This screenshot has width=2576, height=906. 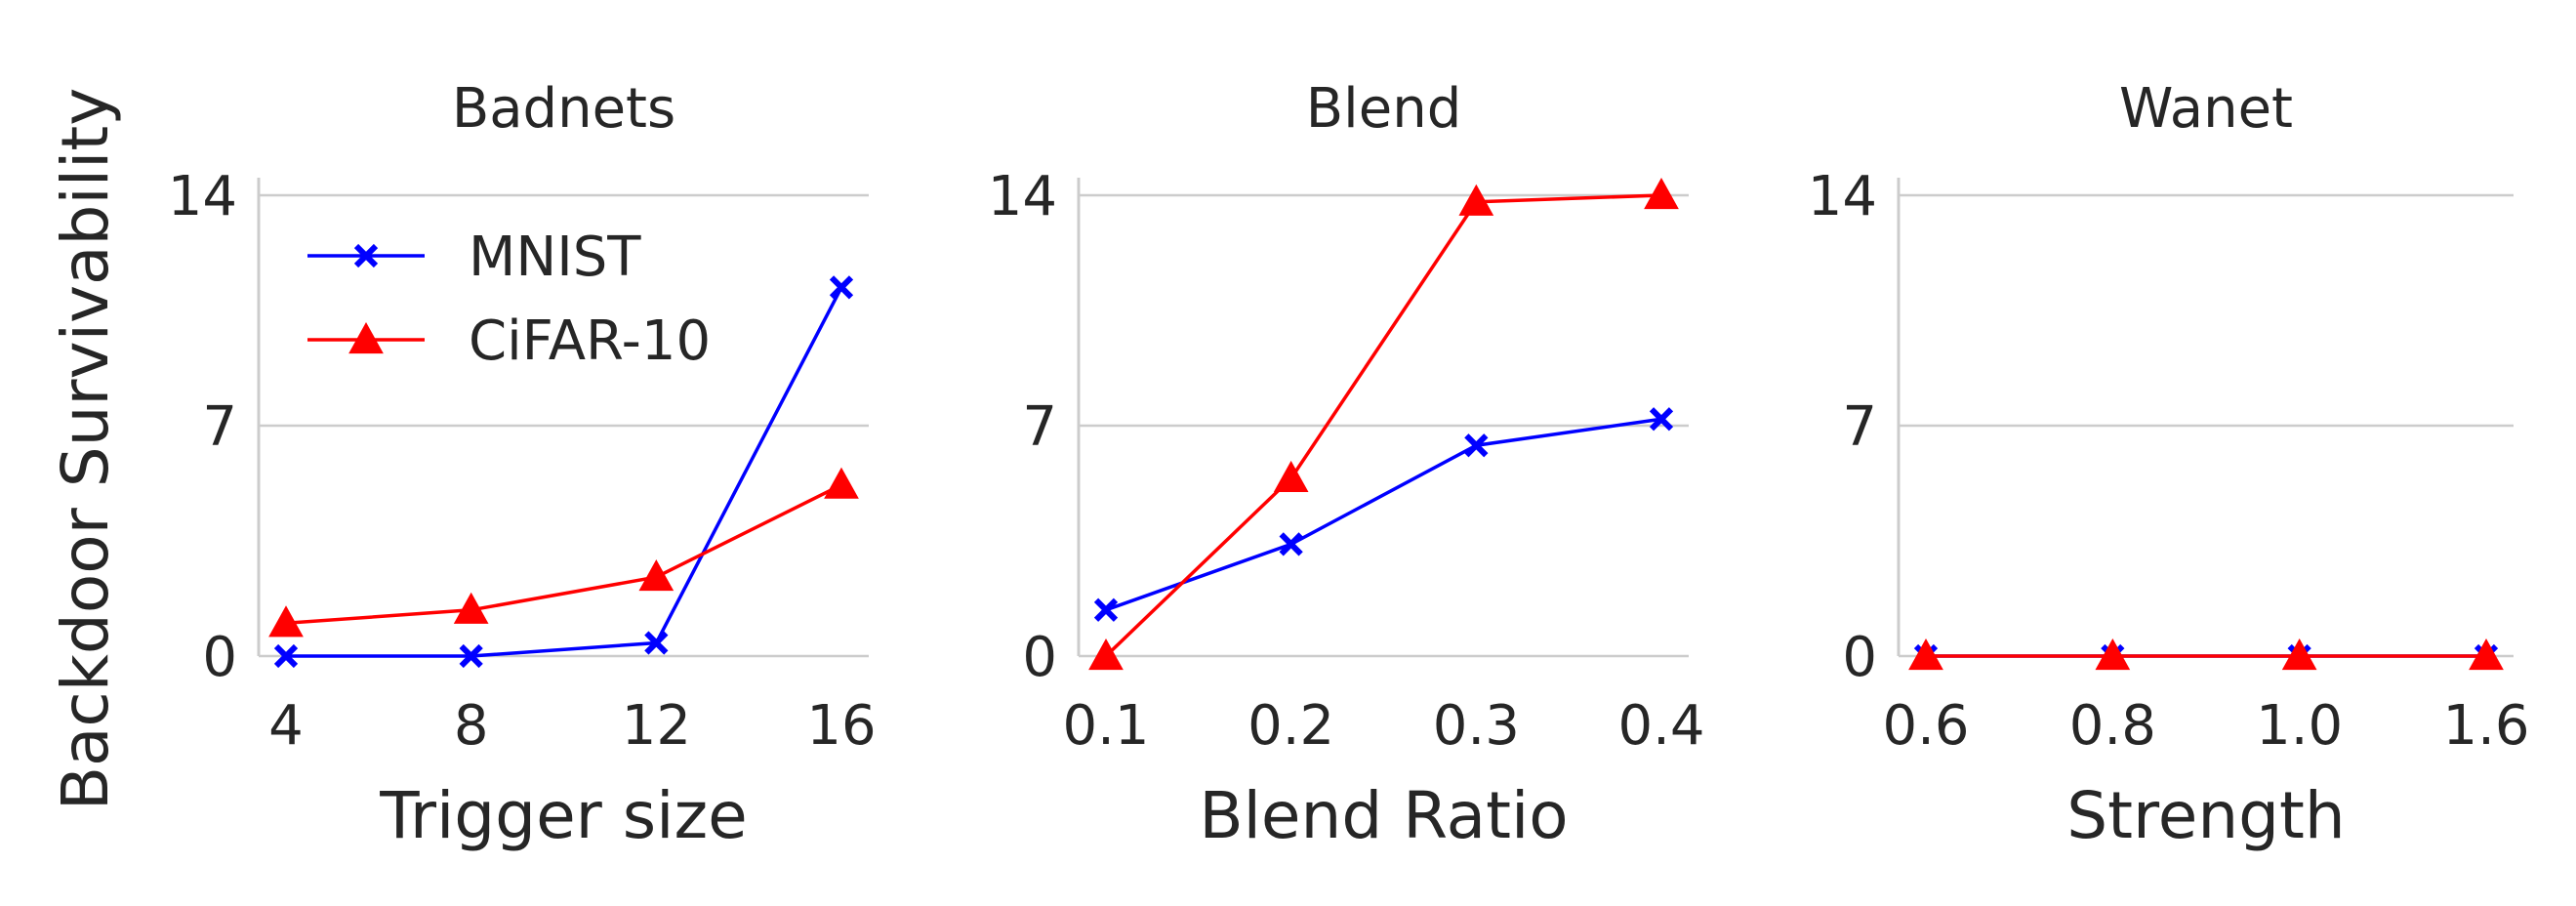 What do you see at coordinates (1383, 109) in the screenshot?
I see `panel-title: Blend` at bounding box center [1383, 109].